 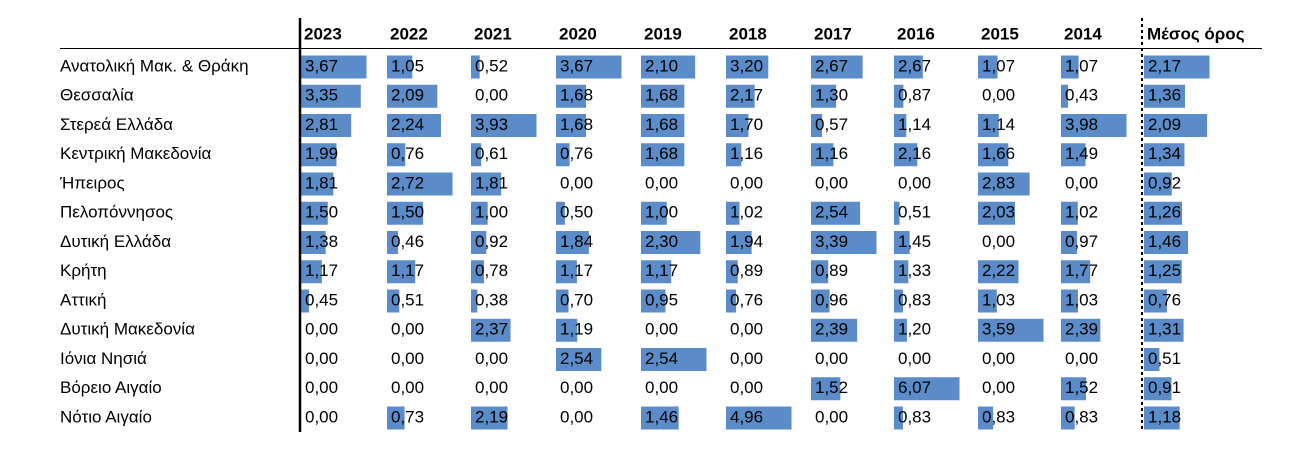 What do you see at coordinates (136, 153) in the screenshot?
I see `row-label: Κεντρική Μακεδονία` at bounding box center [136, 153].